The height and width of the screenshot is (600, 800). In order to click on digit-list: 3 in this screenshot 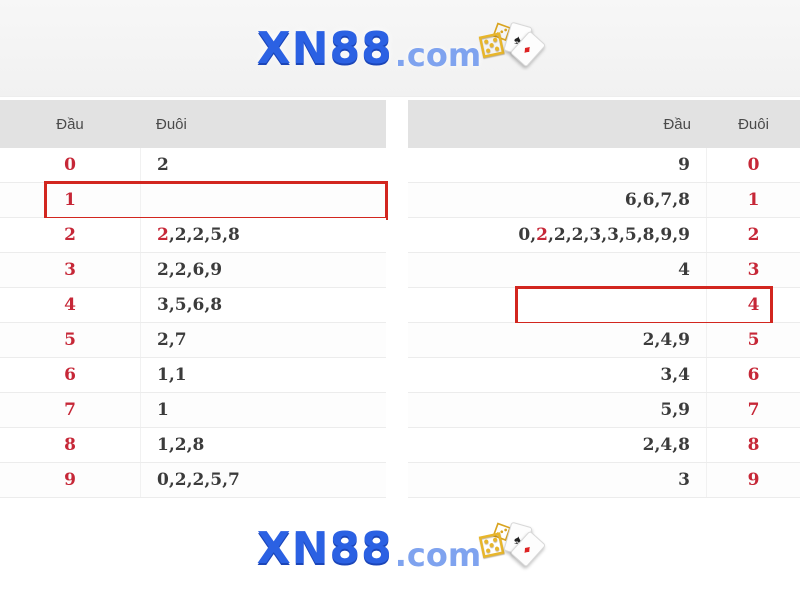, I will do `click(684, 480)`.